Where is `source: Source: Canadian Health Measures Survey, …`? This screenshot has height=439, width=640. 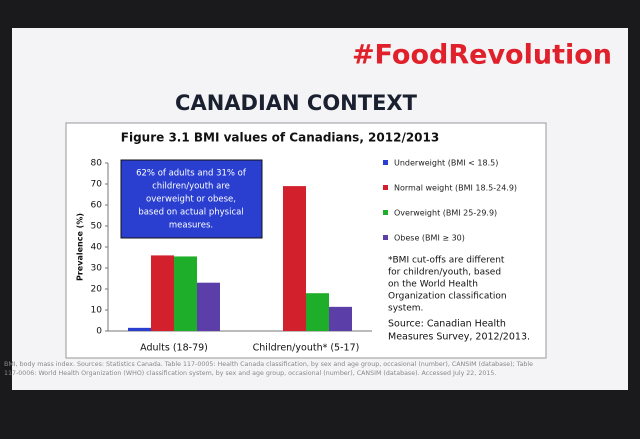 source: Source: Canadian Health Measures Survey, … is located at coordinates (459, 331).